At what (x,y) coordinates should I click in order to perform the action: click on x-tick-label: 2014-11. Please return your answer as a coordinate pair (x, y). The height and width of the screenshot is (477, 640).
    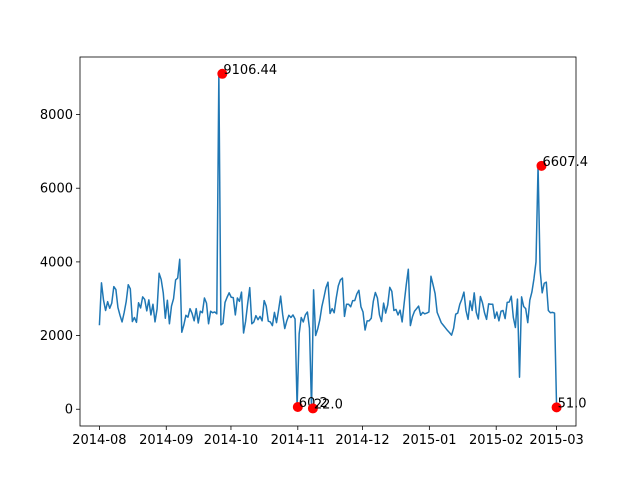
    Looking at the image, I should click on (298, 440).